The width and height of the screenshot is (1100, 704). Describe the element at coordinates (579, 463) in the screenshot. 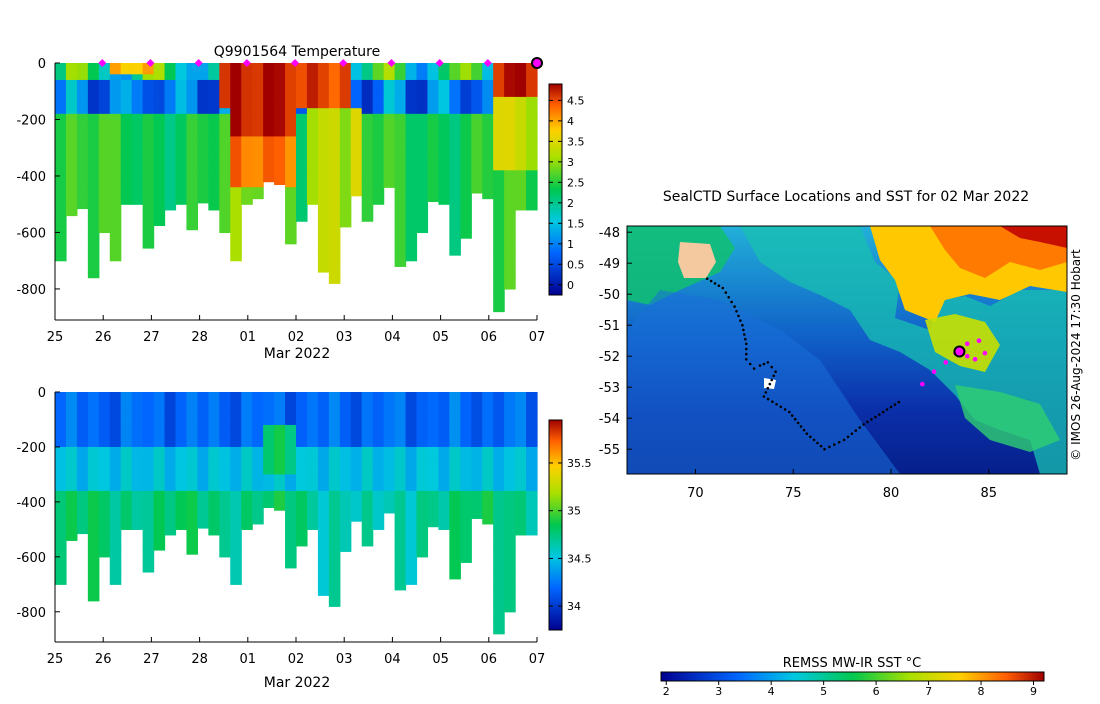

I see `salinity-colorbar-label: 35.5` at that location.